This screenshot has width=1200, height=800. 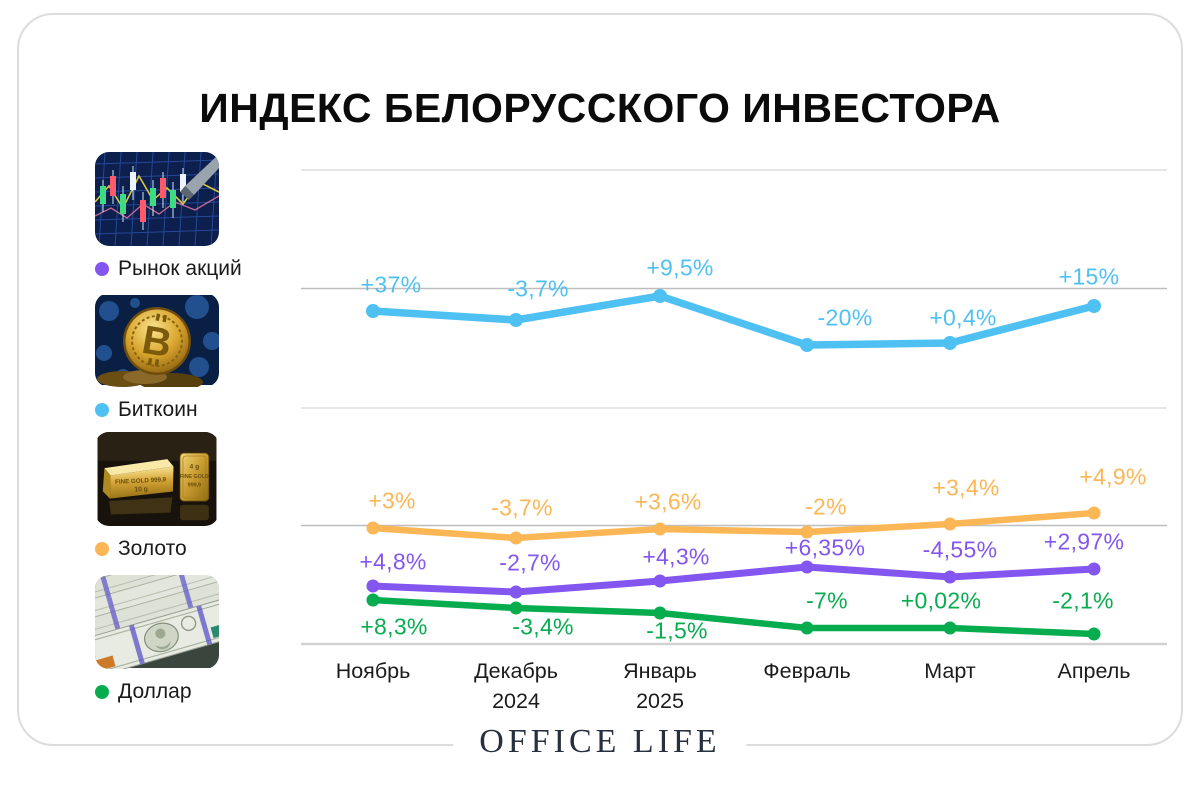 I want to click on legend-dot-gold, so click(x=102, y=549).